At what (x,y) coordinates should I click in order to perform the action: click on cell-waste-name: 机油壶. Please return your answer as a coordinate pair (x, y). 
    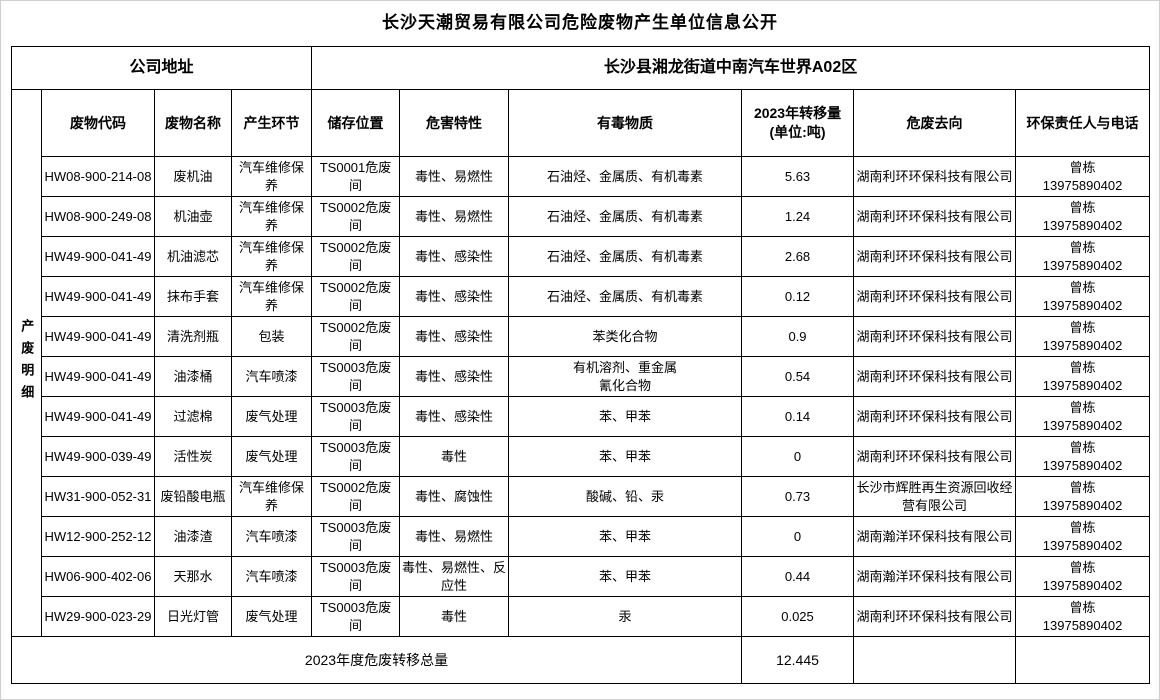
    Looking at the image, I should click on (193, 216).